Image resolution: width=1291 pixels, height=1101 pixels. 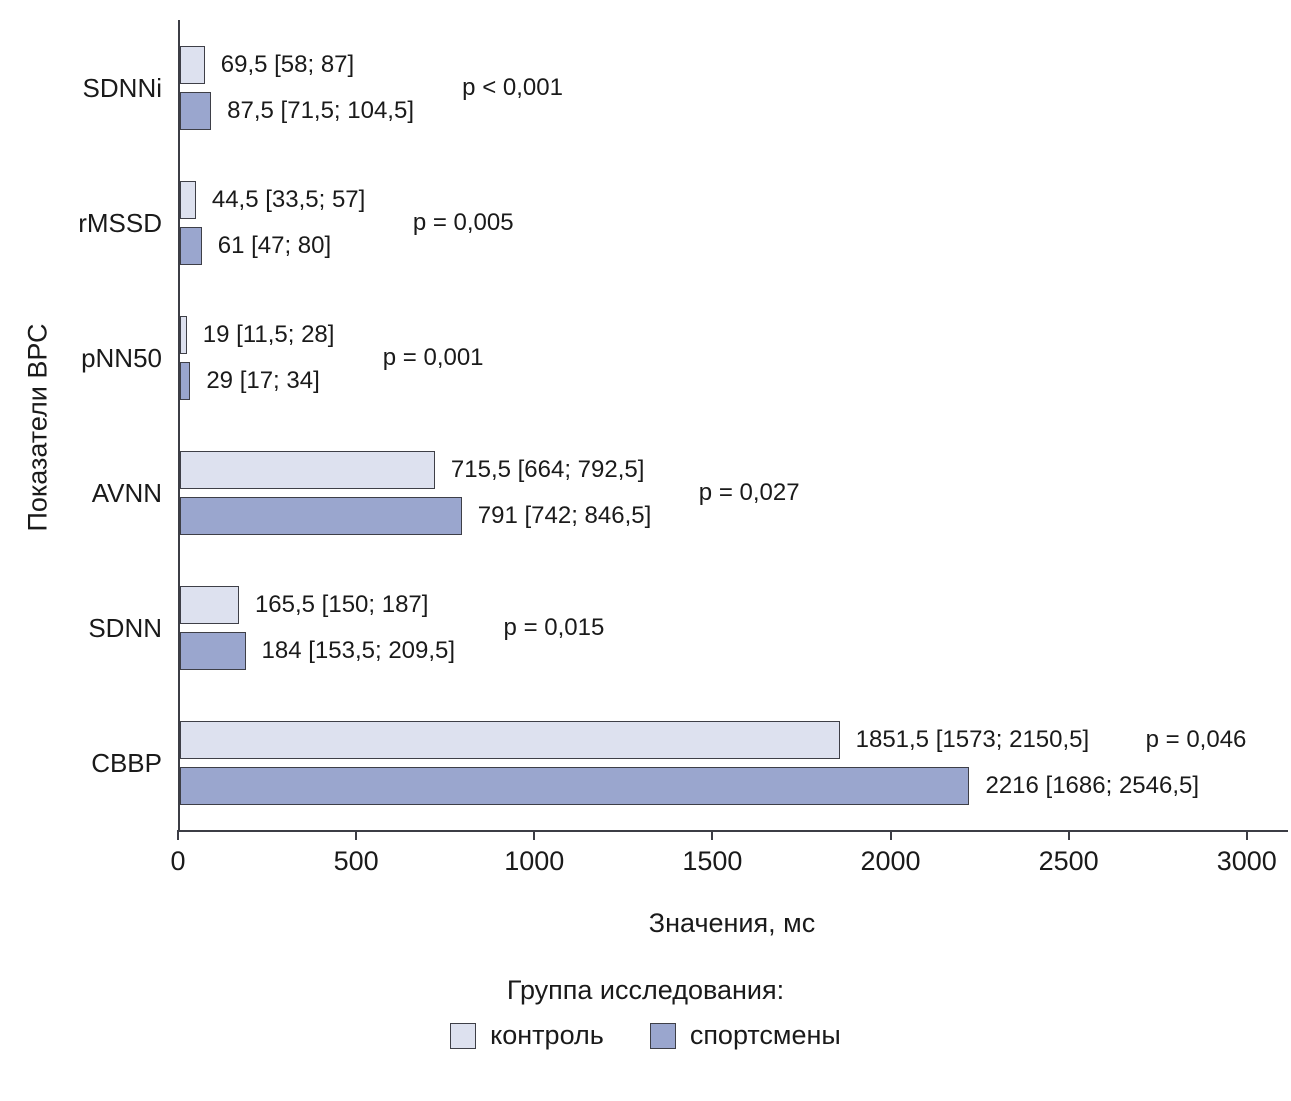 I want to click on category-label: SDNNi, so click(x=122, y=87).